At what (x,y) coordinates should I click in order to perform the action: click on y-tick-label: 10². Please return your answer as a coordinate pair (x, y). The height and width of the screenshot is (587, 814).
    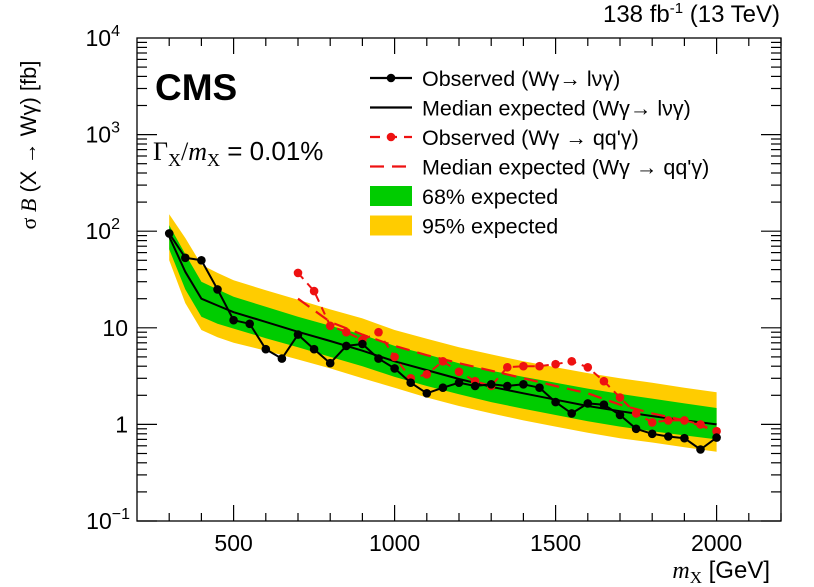
    Looking at the image, I should click on (103, 230).